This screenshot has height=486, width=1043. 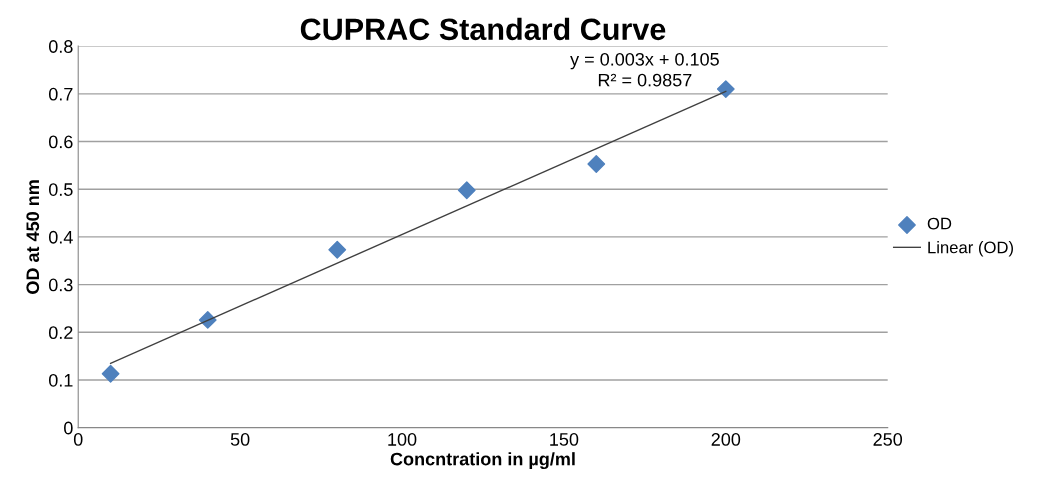 What do you see at coordinates (60, 380) in the screenshot?
I see `y-tick-label: 0.1` at bounding box center [60, 380].